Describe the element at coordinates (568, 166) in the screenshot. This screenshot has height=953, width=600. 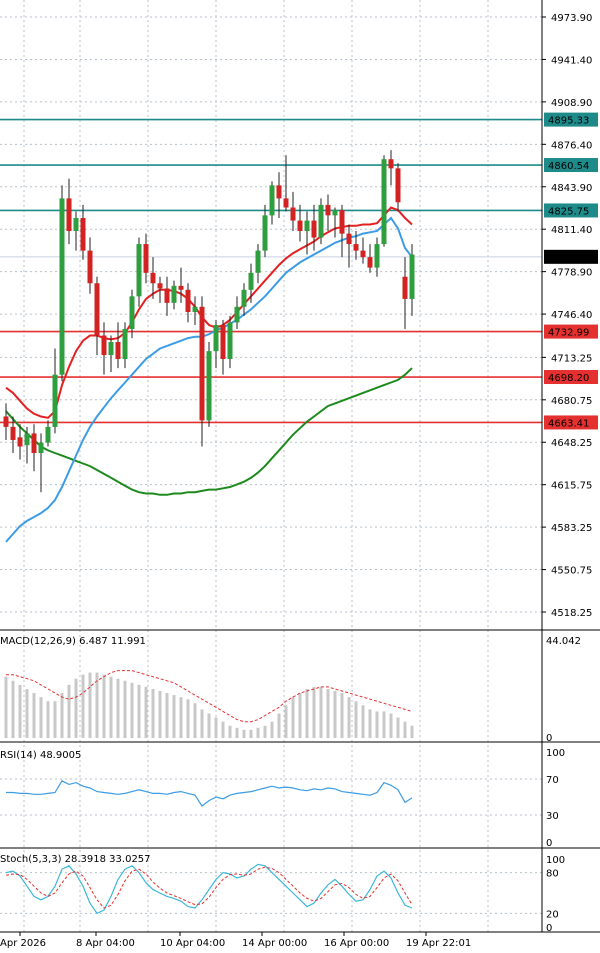
I see `level-label: 4860.54` at that location.